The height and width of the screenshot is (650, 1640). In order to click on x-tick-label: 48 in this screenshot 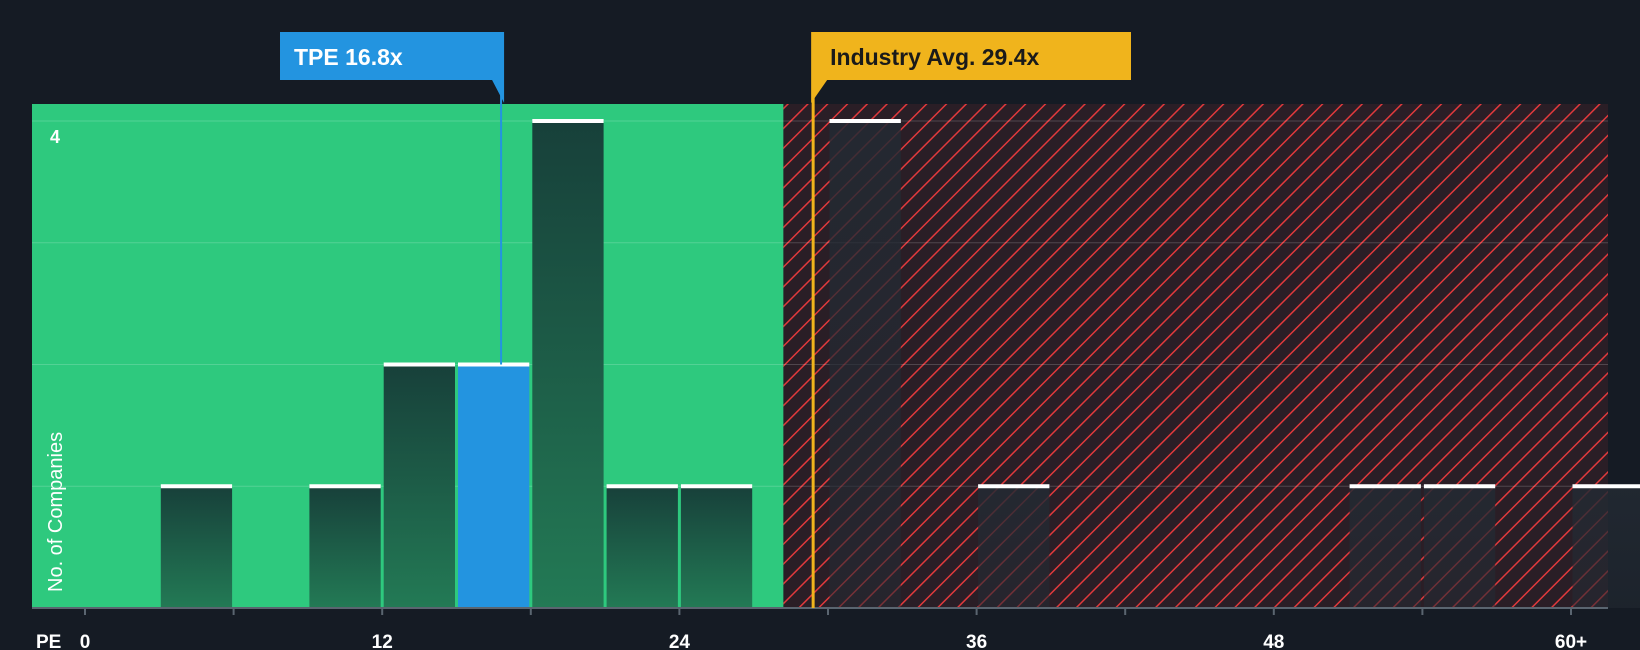, I will do `click(1273, 641)`.